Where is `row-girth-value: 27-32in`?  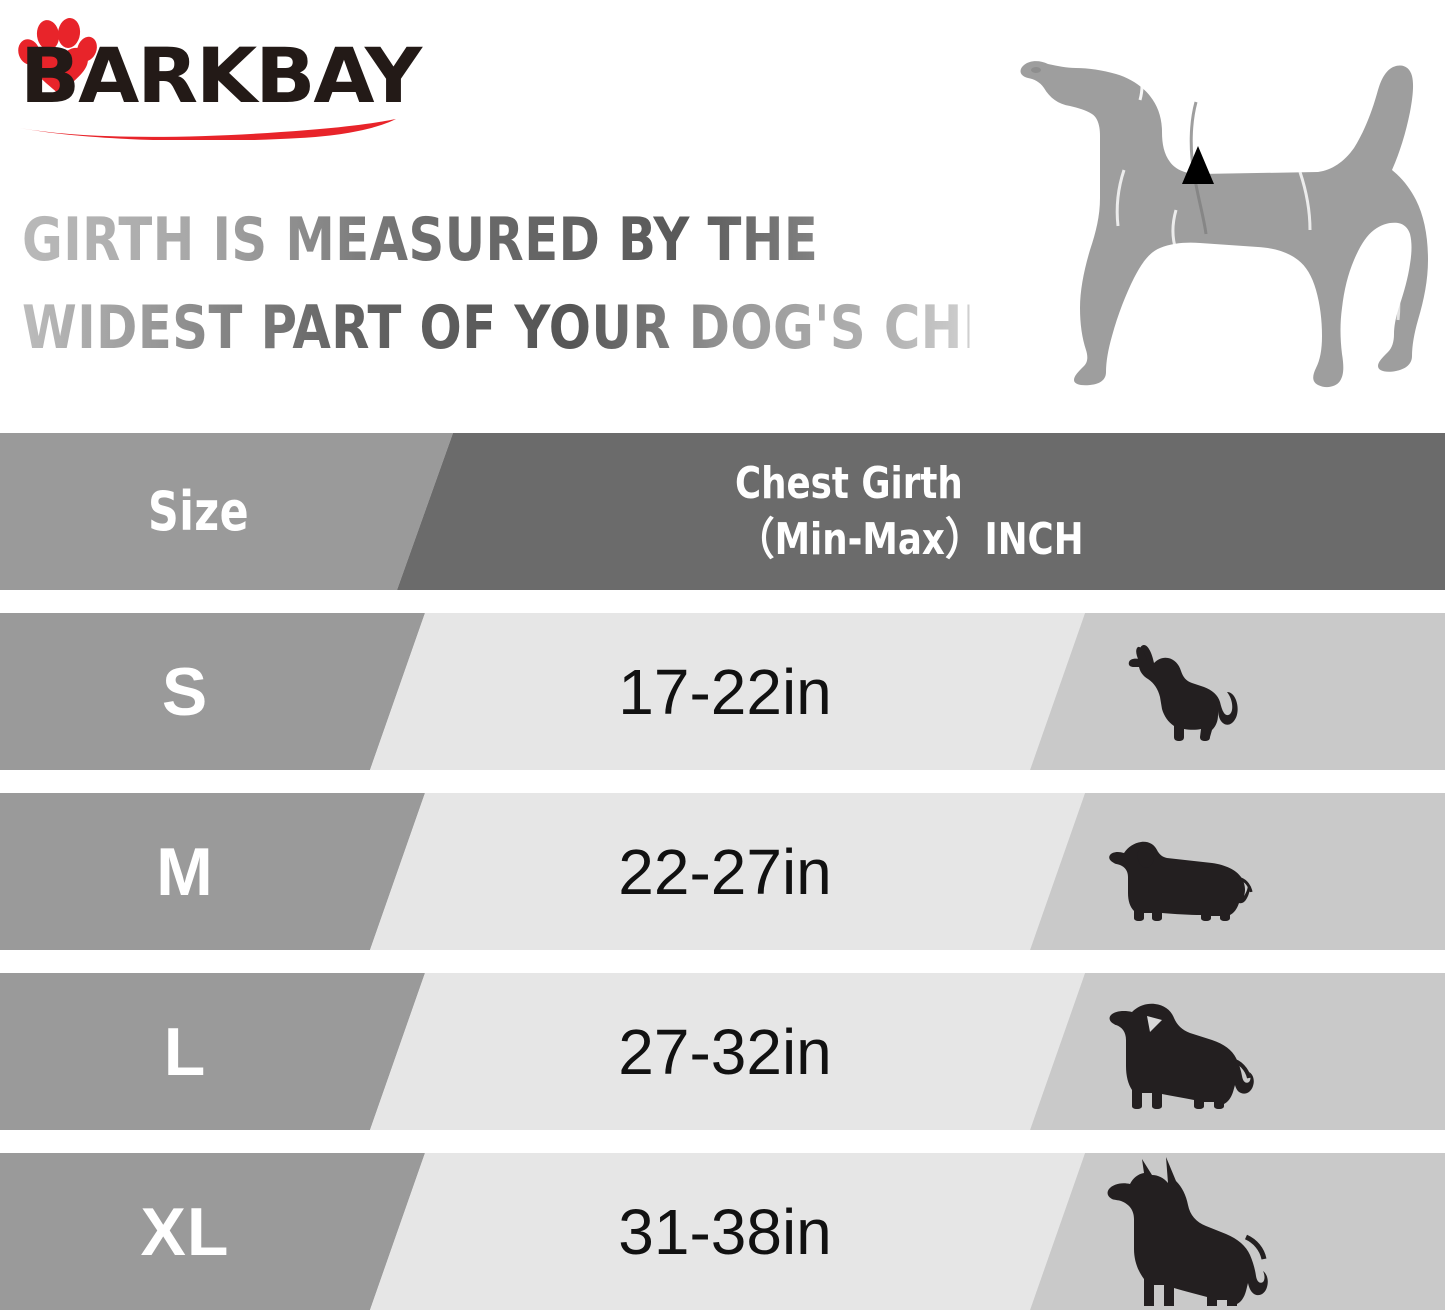 row-girth-value: 27-32in is located at coordinates (725, 1051).